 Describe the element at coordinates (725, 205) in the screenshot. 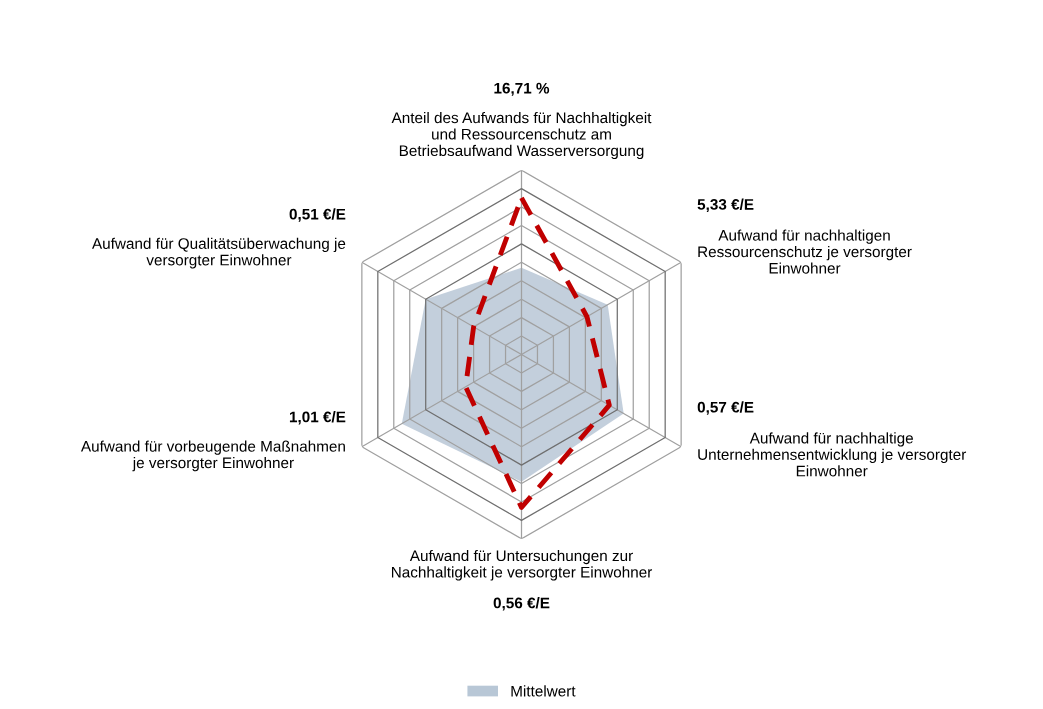

I see `text: 5,33 €/E` at that location.